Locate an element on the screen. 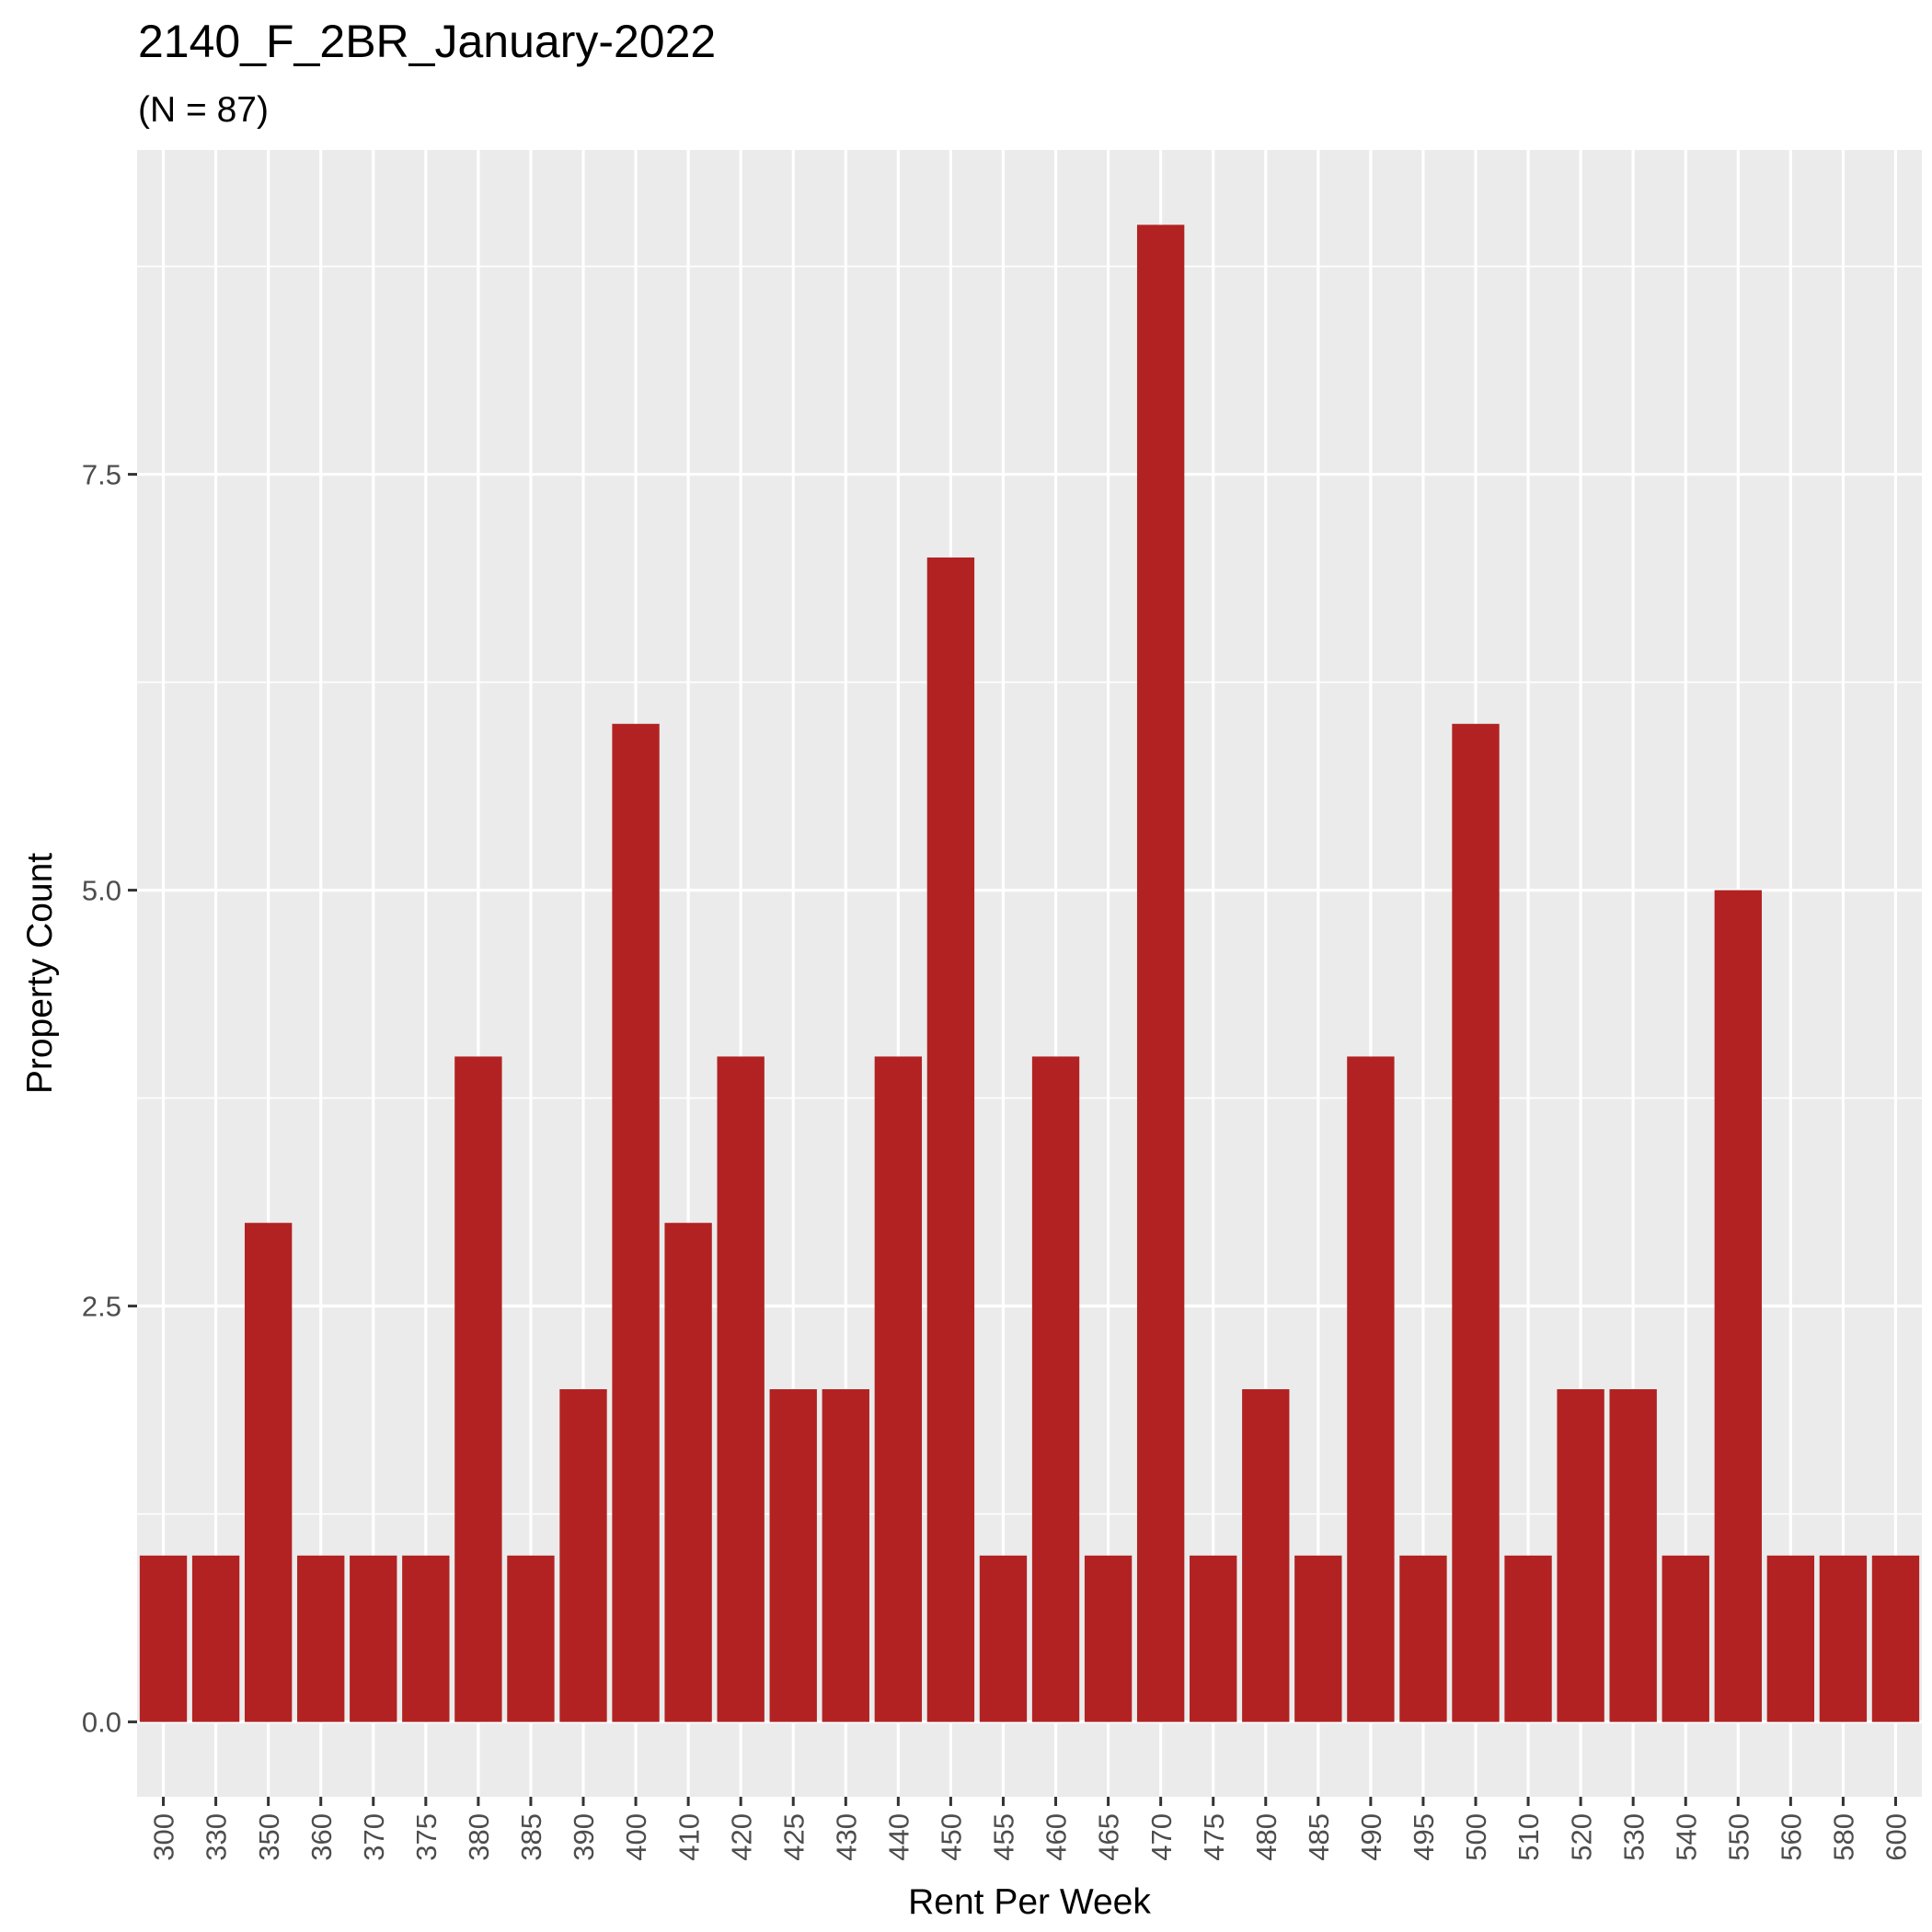 The image size is (1932, 1932). x-tick-label: 550 is located at coordinates (1738, 1837).